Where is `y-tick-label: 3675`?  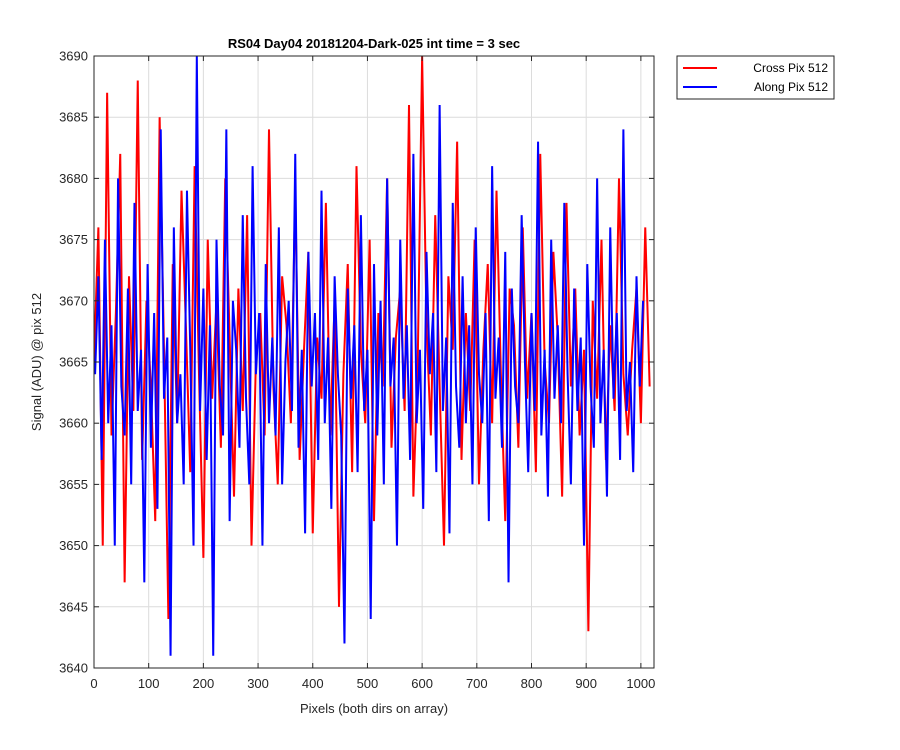 y-tick-label: 3675 is located at coordinates (73, 239).